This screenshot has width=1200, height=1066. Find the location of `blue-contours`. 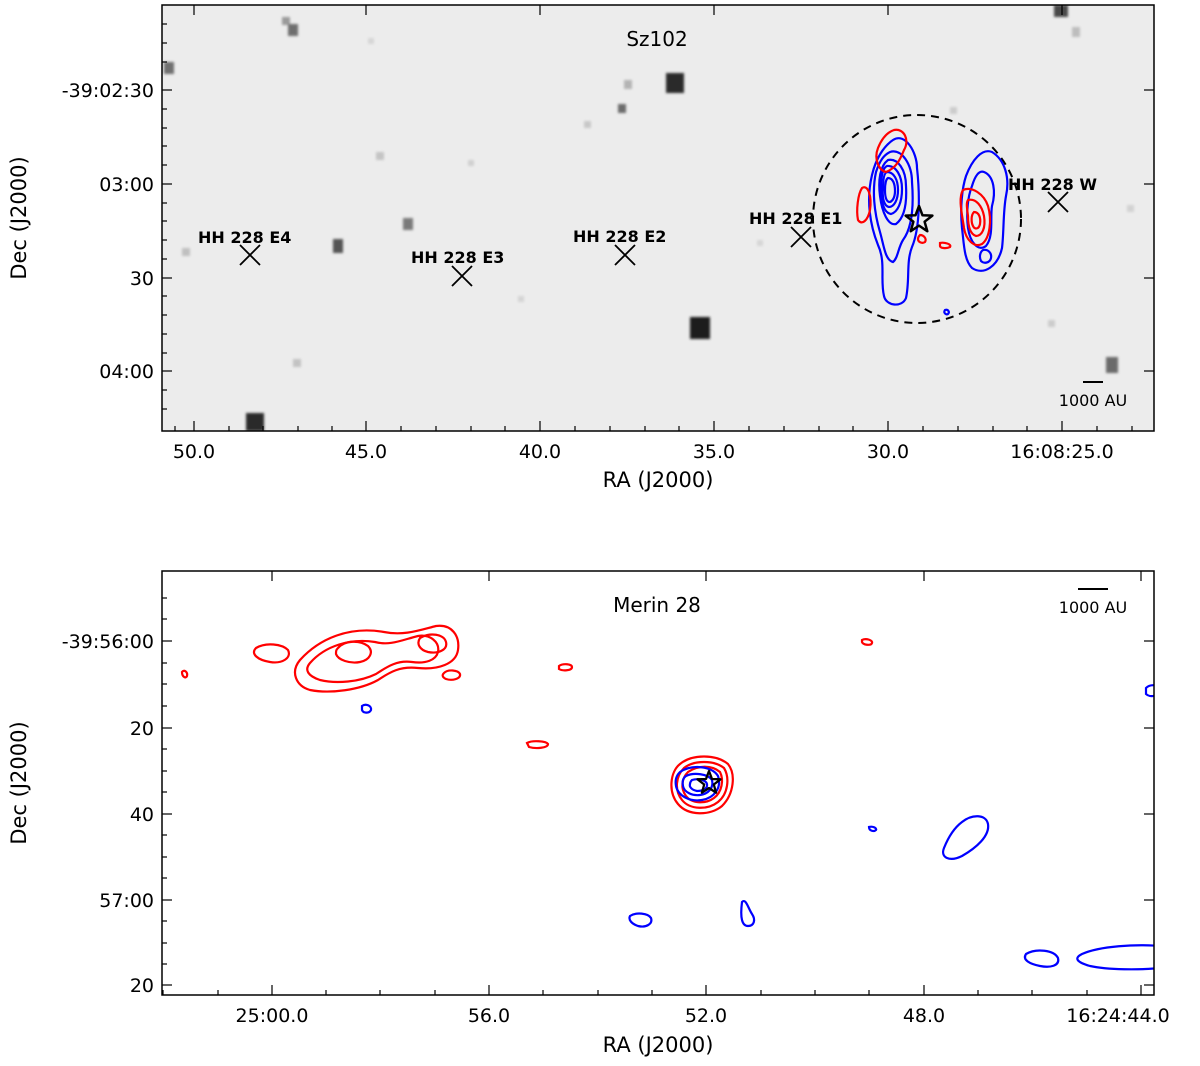

blue-contours is located at coordinates (894, 221).